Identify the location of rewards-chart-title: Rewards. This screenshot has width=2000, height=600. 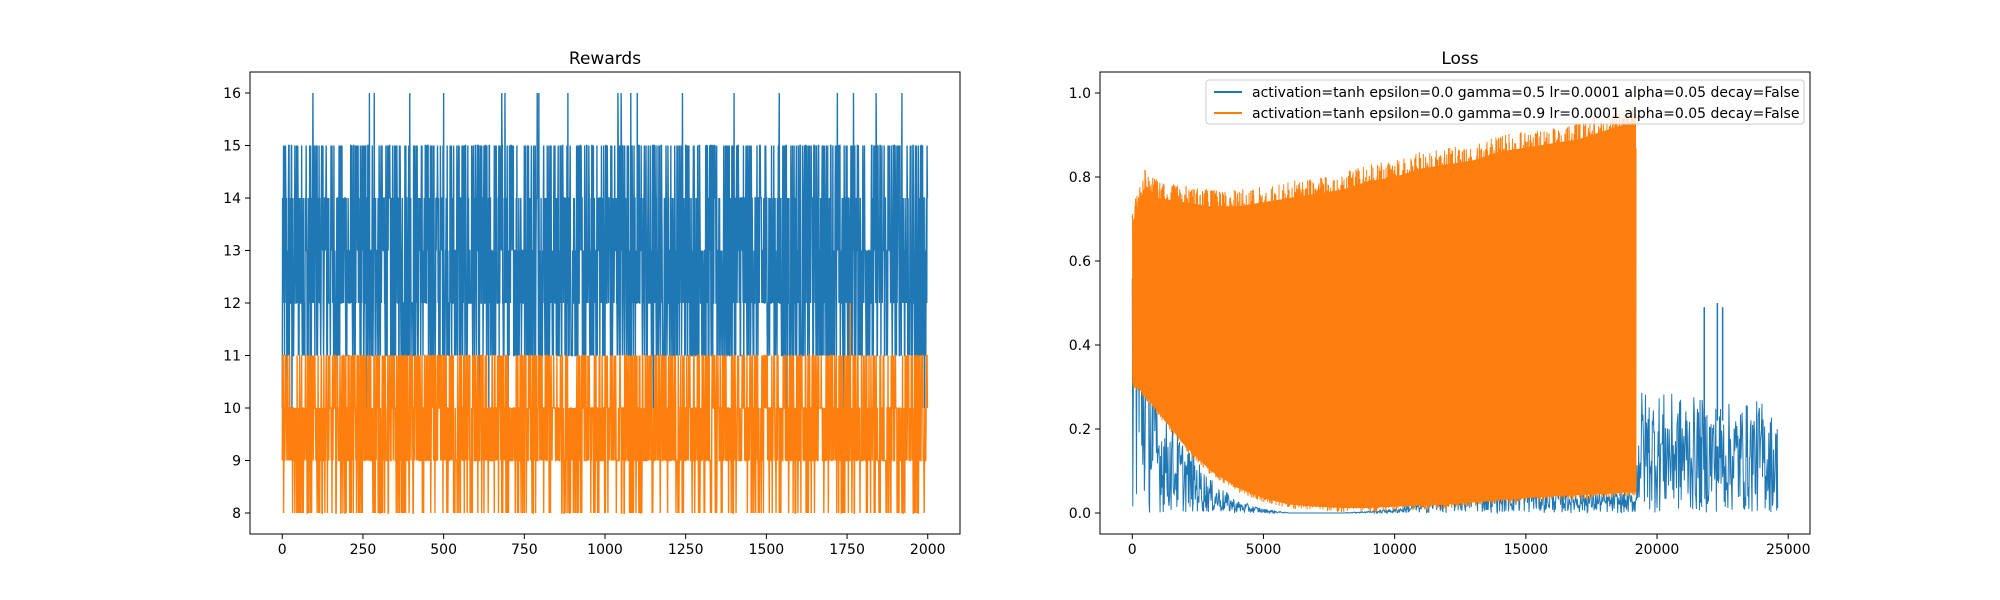
(605, 59).